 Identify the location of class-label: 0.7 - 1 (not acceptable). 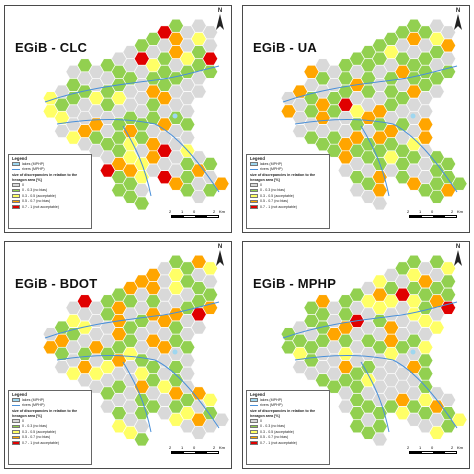
(278, 442).